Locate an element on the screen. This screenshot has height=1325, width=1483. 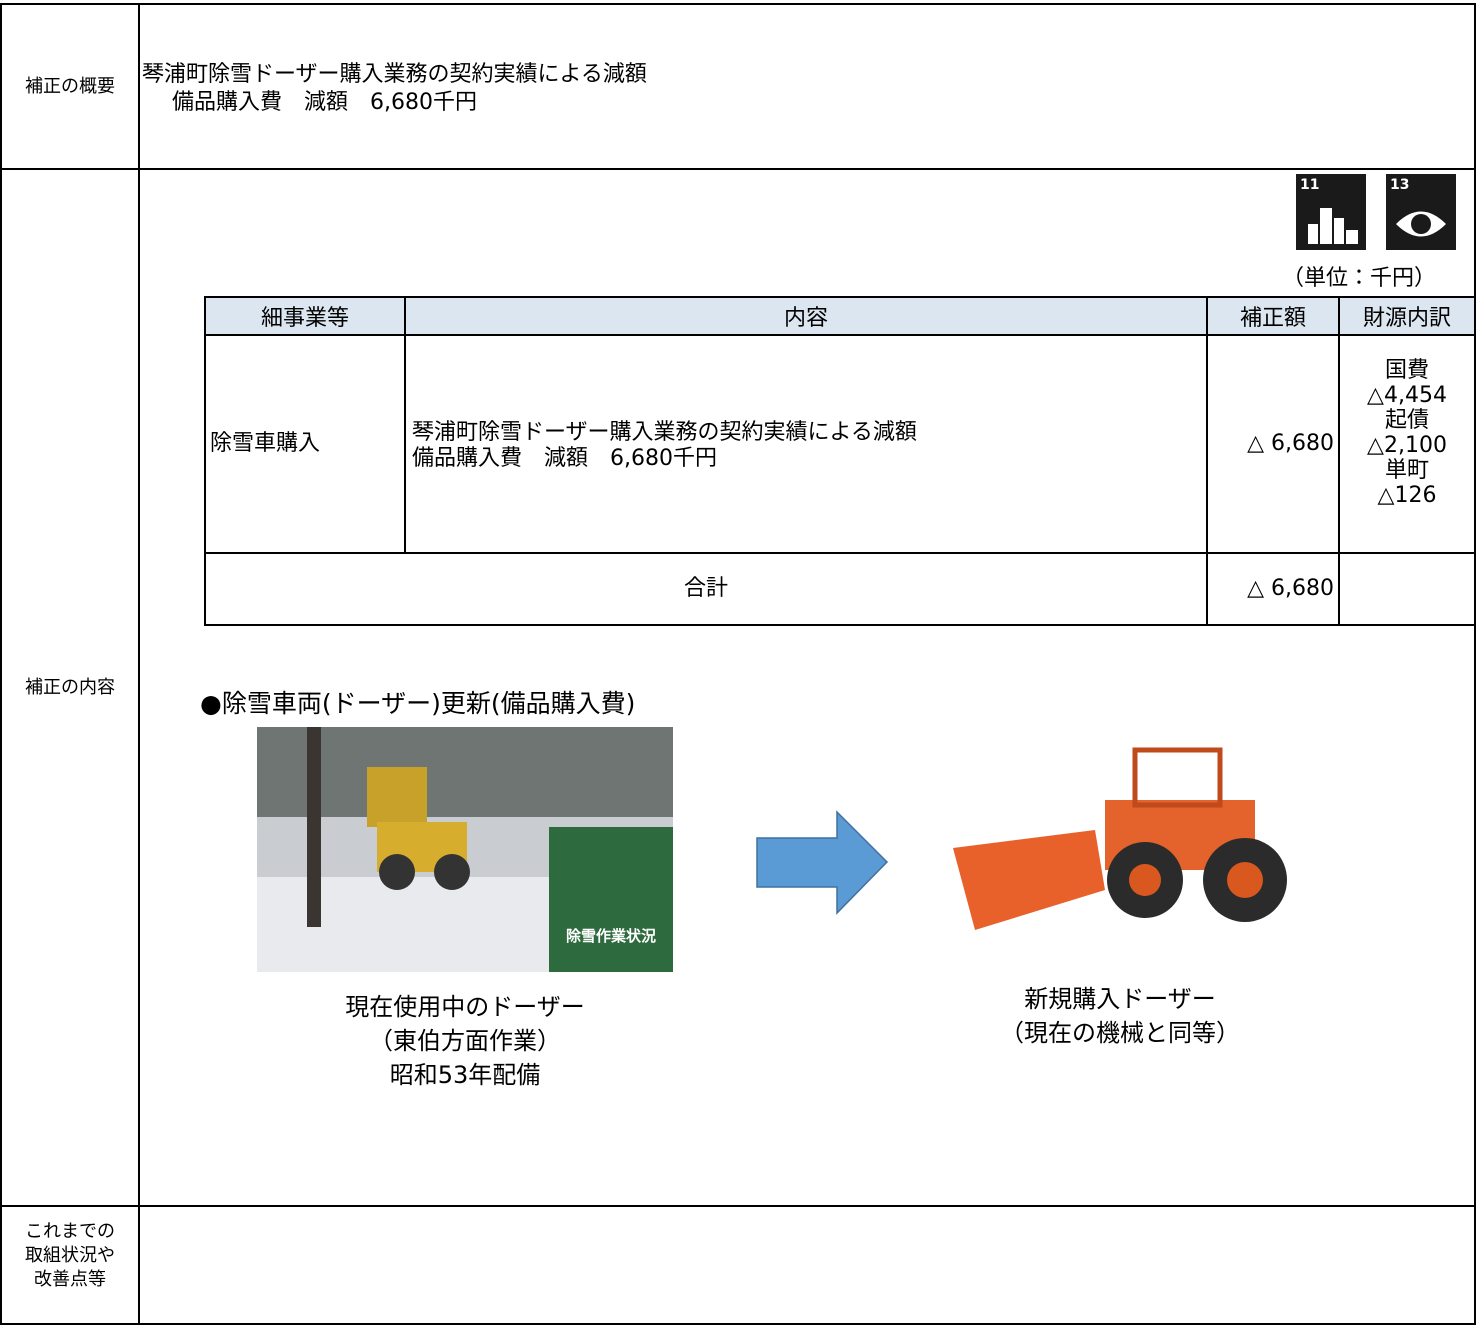
sdg-number: 13 is located at coordinates (1399, 185).